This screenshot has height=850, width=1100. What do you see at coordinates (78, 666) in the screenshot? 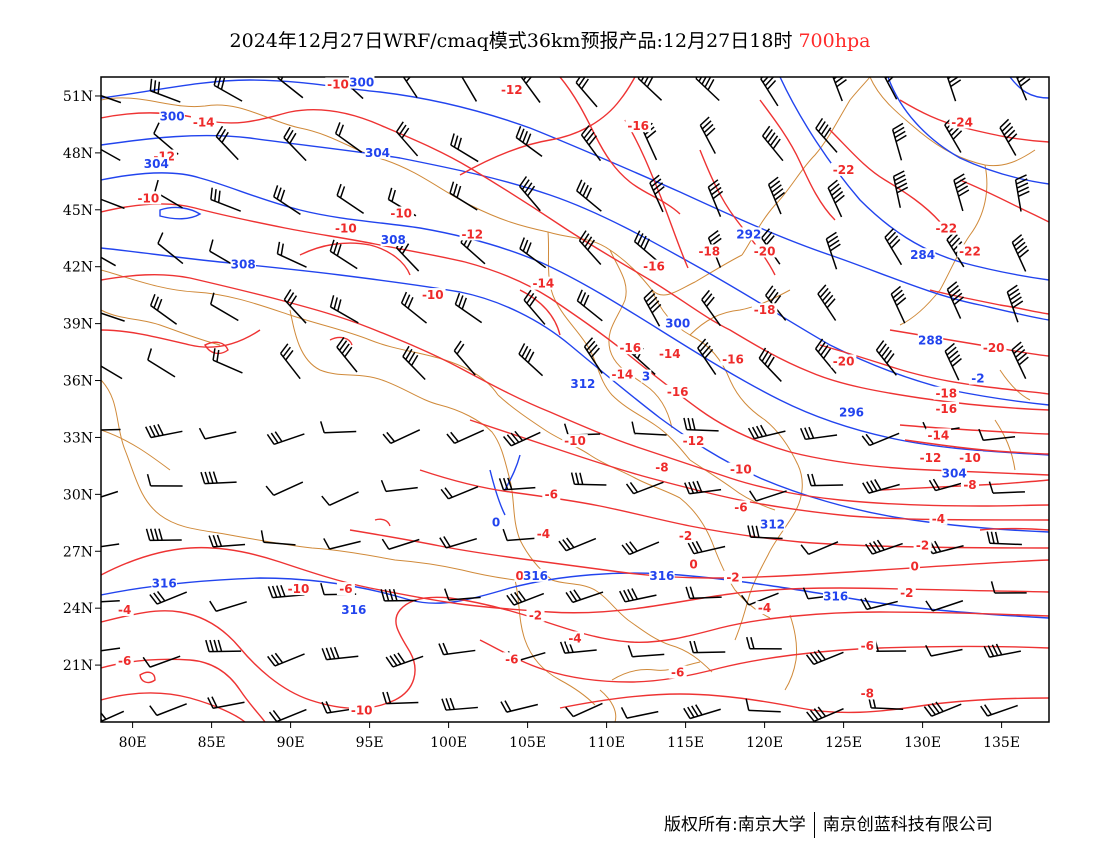
I see `lat-label: 21N` at bounding box center [78, 666].